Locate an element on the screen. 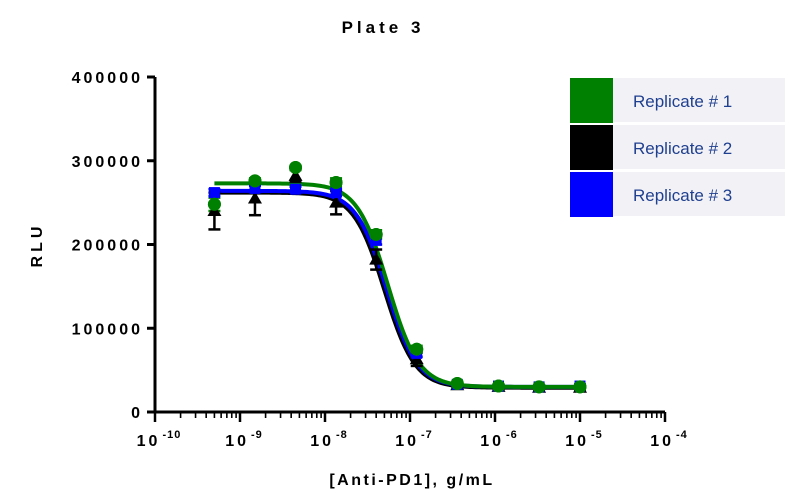 The height and width of the screenshot is (489, 796). chart-title: Plate 3 is located at coordinates (383, 27).